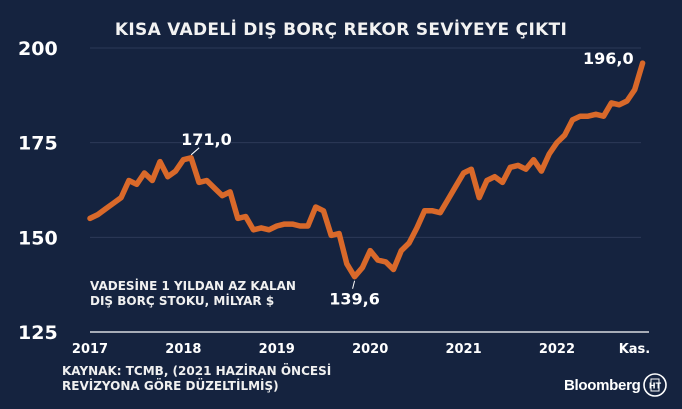 The width and height of the screenshot is (682, 409). What do you see at coordinates (38, 333) in the screenshot?
I see `y-tick-label: 125` at bounding box center [38, 333].